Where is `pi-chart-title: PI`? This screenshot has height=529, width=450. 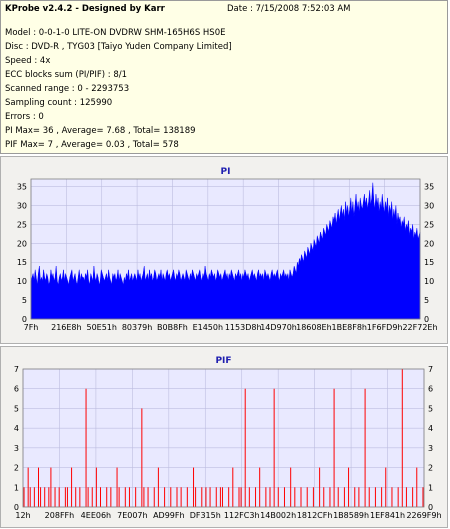 pi-chart-title: PI is located at coordinates (226, 172).